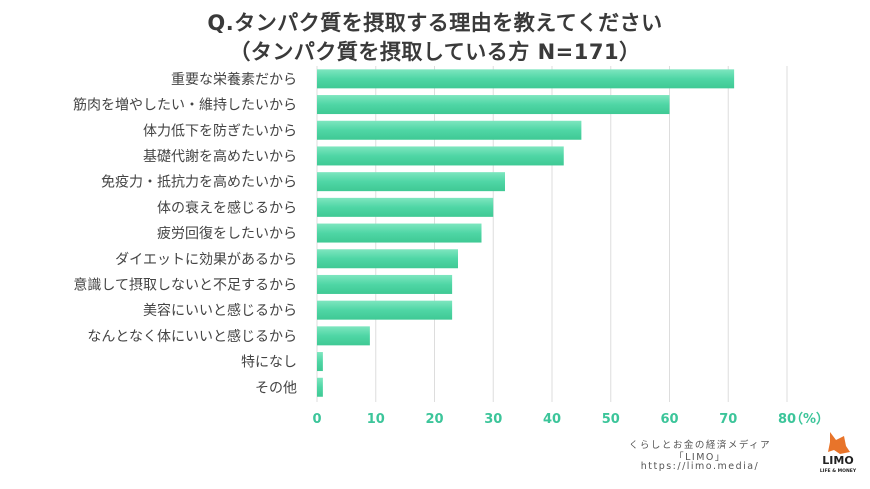  Describe the element at coordinates (434, 419) in the screenshot. I see `x-tick-label: 20` at that location.